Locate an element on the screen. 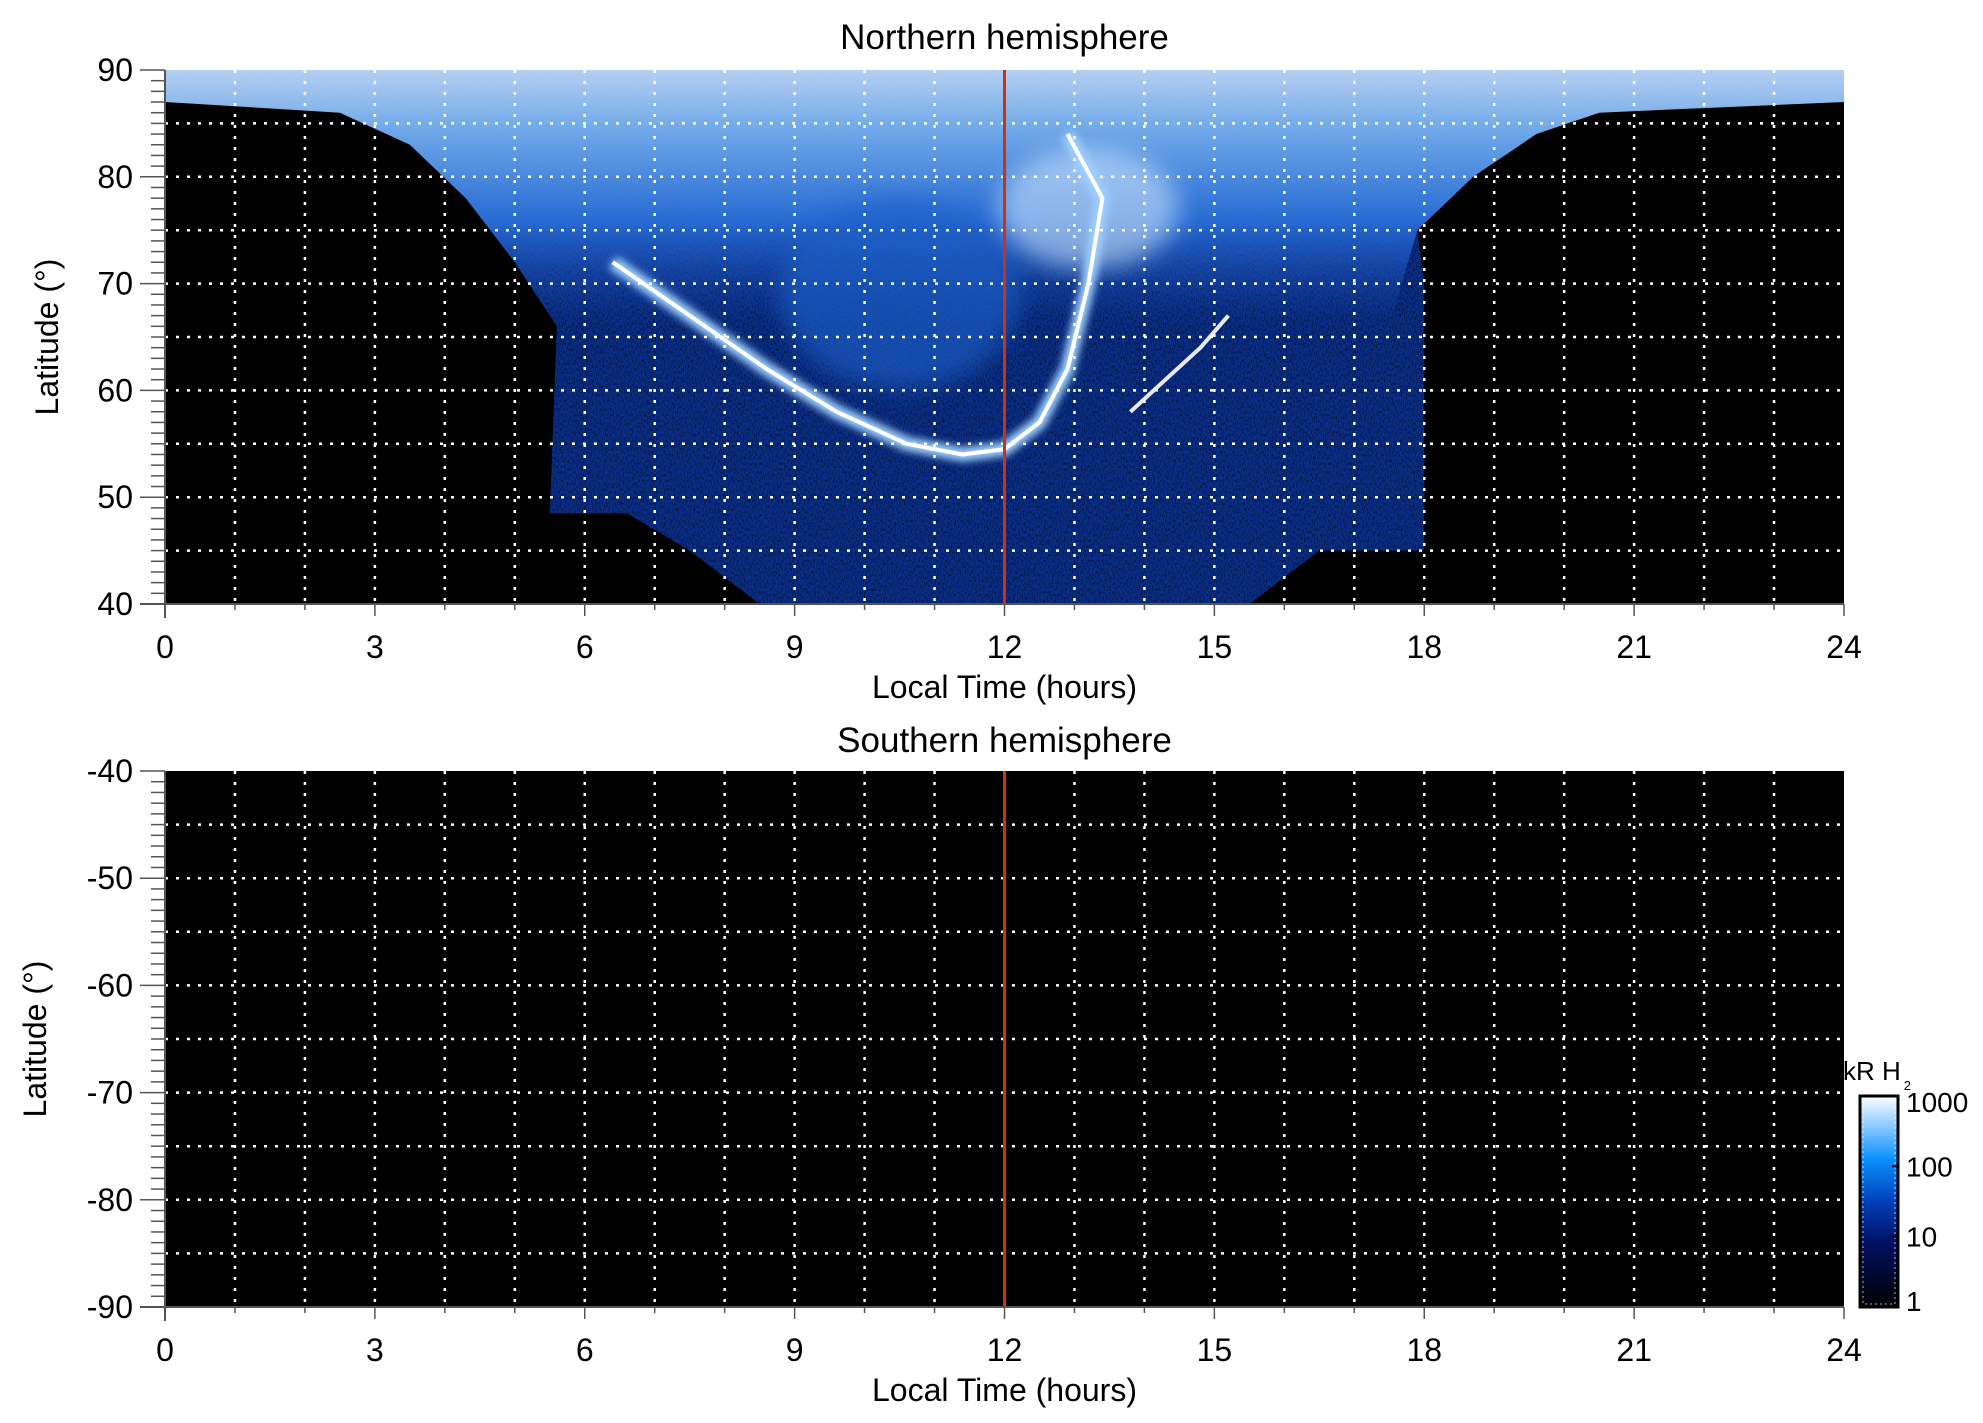 The width and height of the screenshot is (1983, 1423). panel-title: Northern hemisphere is located at coordinates (1004, 37).